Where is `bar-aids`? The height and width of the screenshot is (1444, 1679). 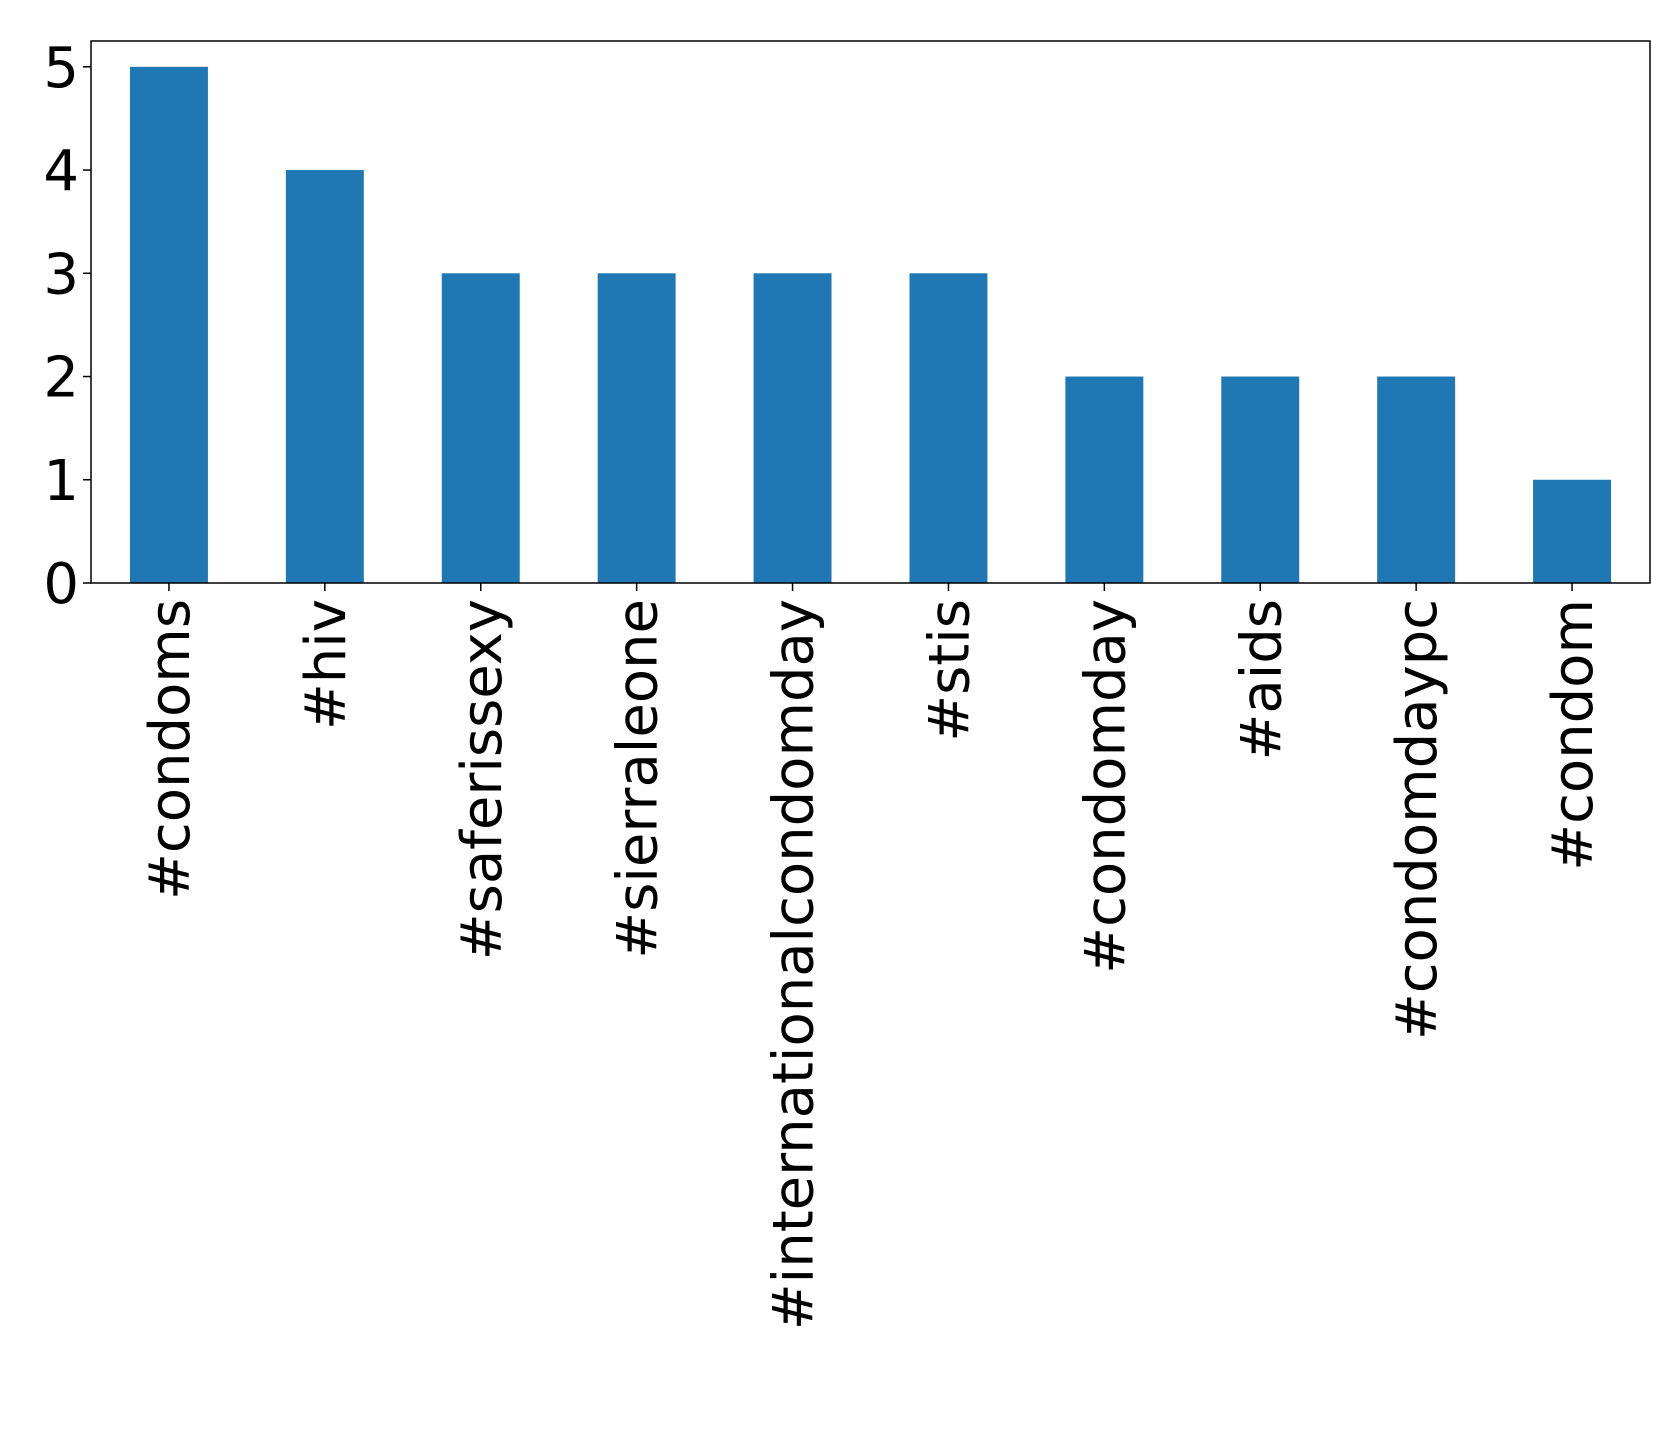
bar-aids is located at coordinates (1260, 479).